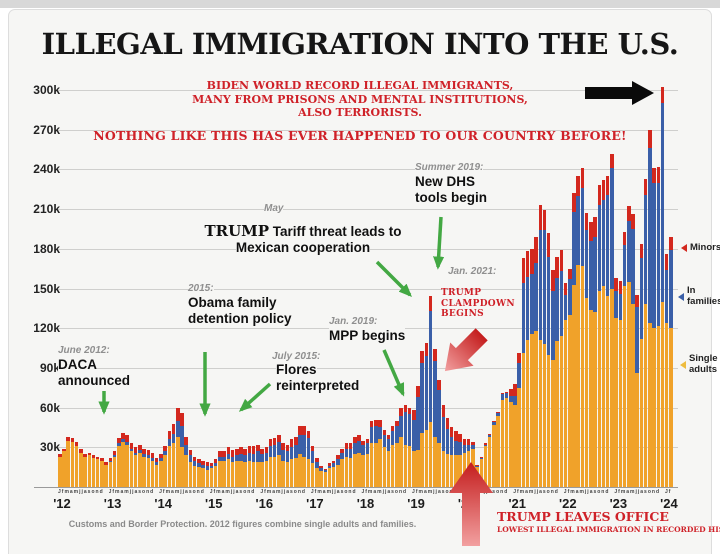 Image resolution: width=720 pixels, height=554 pixels. Describe the element at coordinates (368, 170) in the screenshot. I see `gridline-240k` at that location.